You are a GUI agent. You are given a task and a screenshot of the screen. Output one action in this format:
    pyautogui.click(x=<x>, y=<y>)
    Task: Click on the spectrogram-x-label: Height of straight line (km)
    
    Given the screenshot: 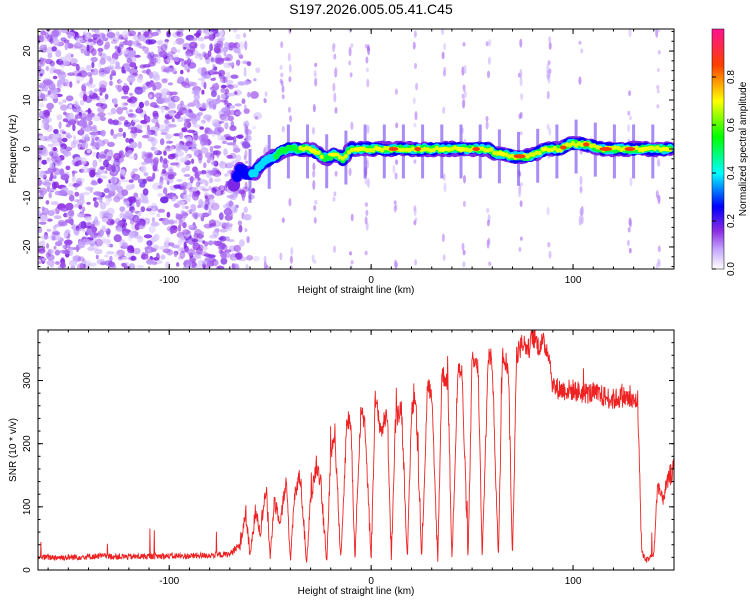 What is the action you would take?
    pyautogui.click(x=356, y=290)
    